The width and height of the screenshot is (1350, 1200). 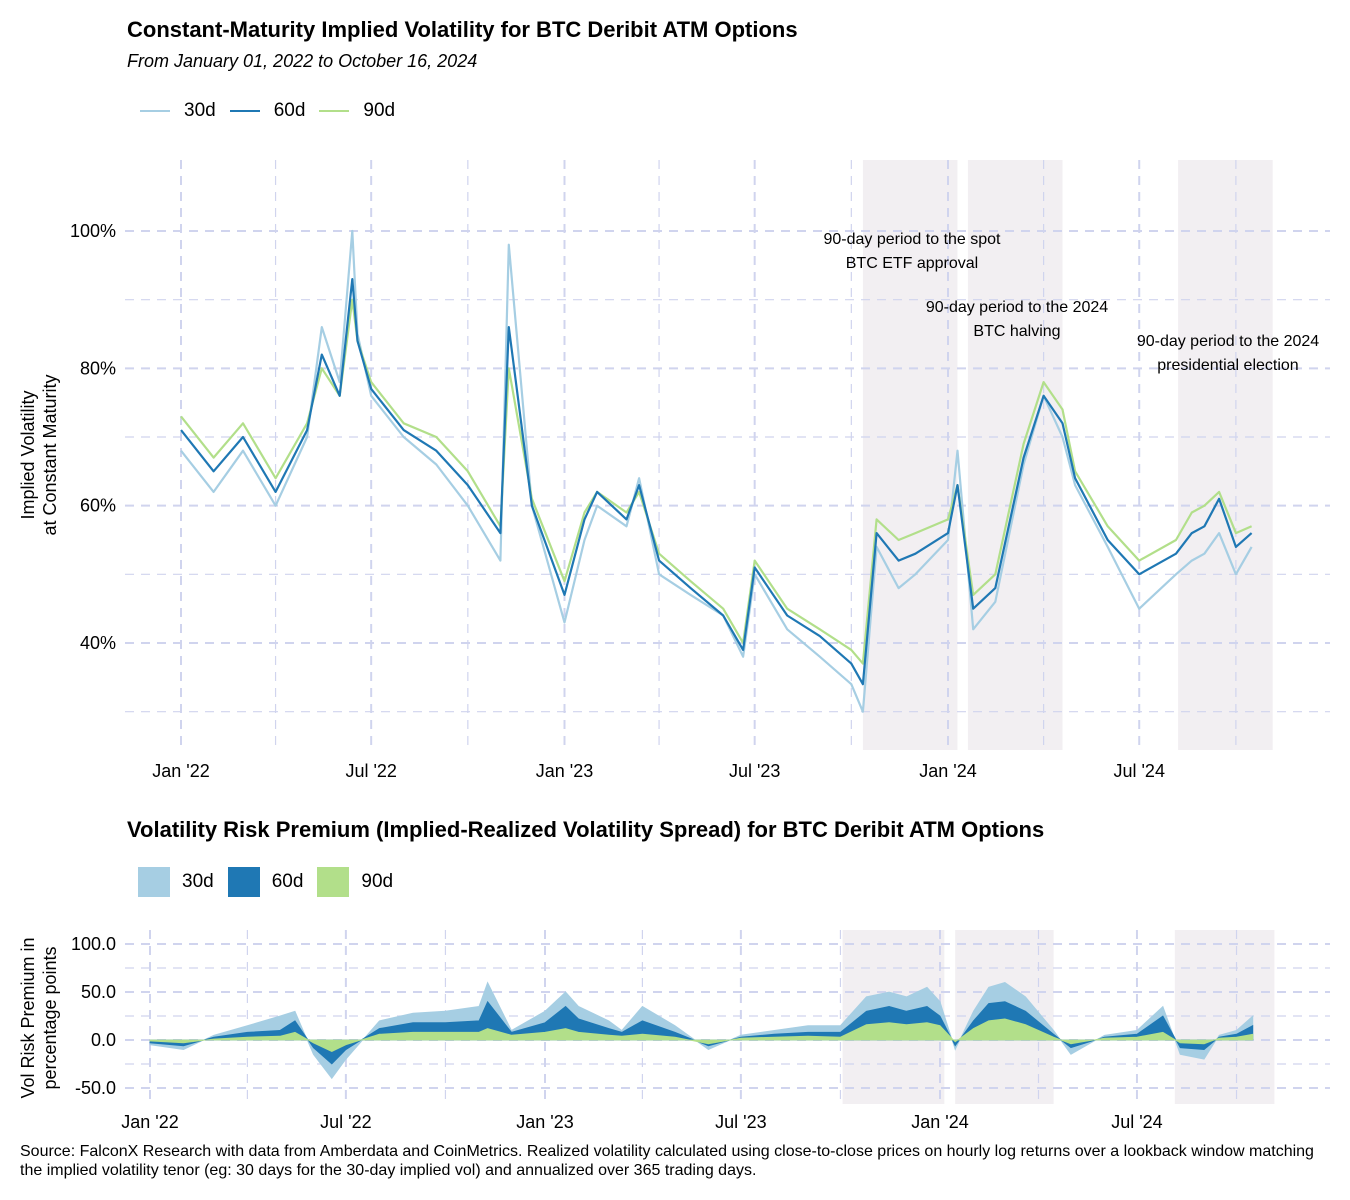 I want to click on legend-iv: 30d 60d 90d, so click(x=274, y=111).